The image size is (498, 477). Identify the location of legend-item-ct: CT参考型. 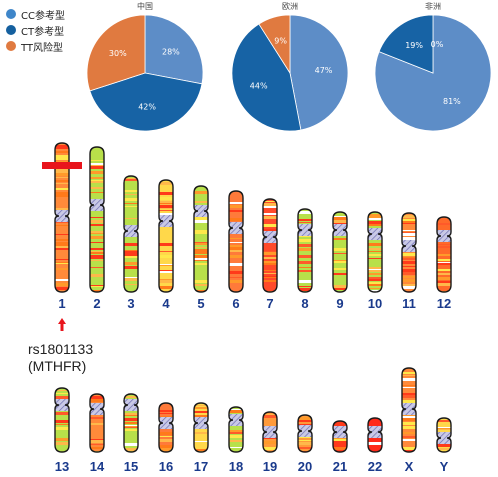
(35, 30).